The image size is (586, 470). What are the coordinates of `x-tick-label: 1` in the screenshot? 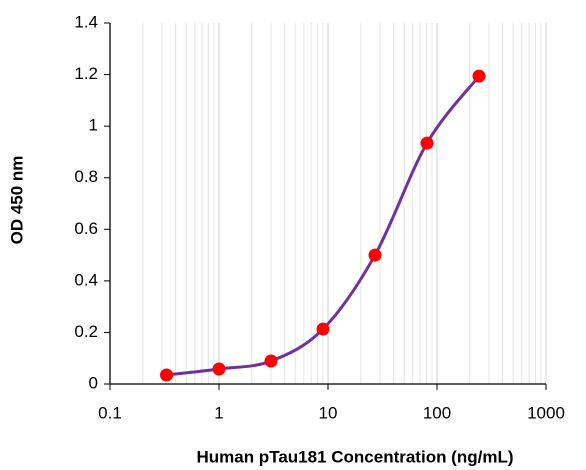 It's located at (218, 412).